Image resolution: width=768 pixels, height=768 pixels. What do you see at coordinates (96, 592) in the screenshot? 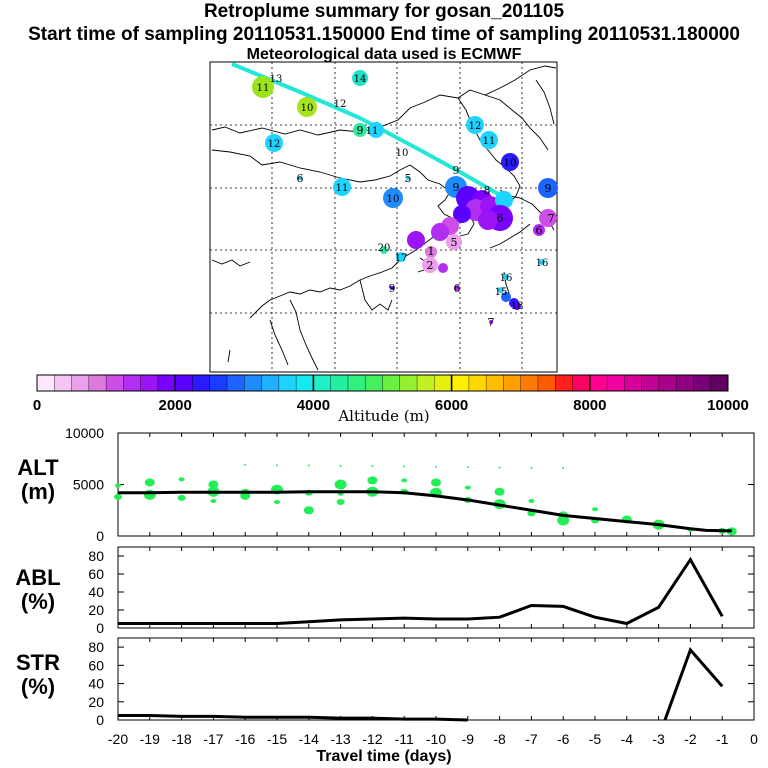
I see `y-tick-label: 40` at bounding box center [96, 592].